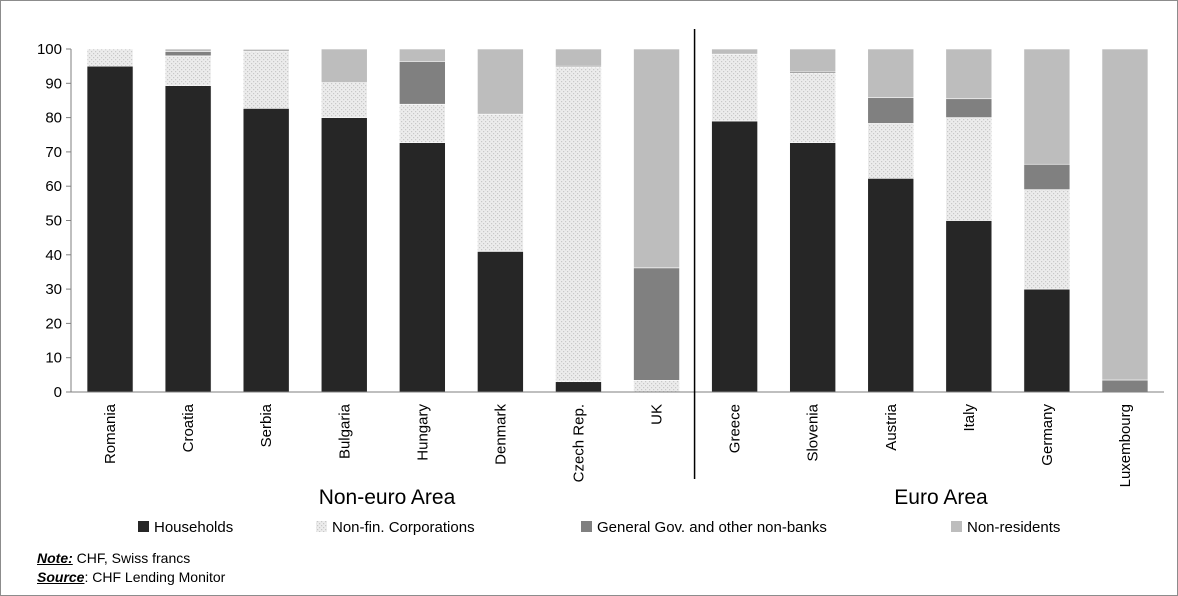 The width and height of the screenshot is (1178, 596). Describe the element at coordinates (53, 323) in the screenshot. I see `y-tick-label: 20` at that location.